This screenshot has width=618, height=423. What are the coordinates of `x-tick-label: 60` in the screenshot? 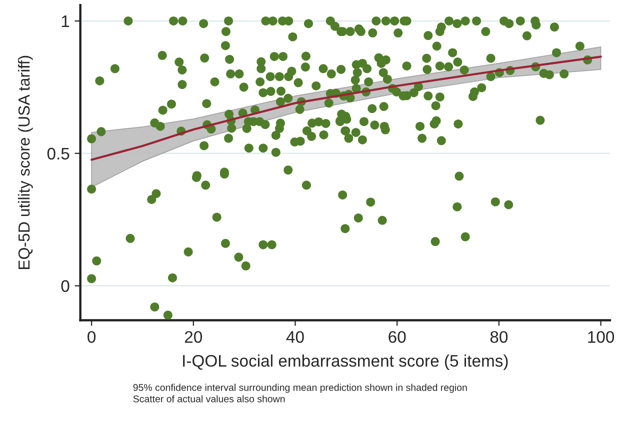 It's located at (397, 337).